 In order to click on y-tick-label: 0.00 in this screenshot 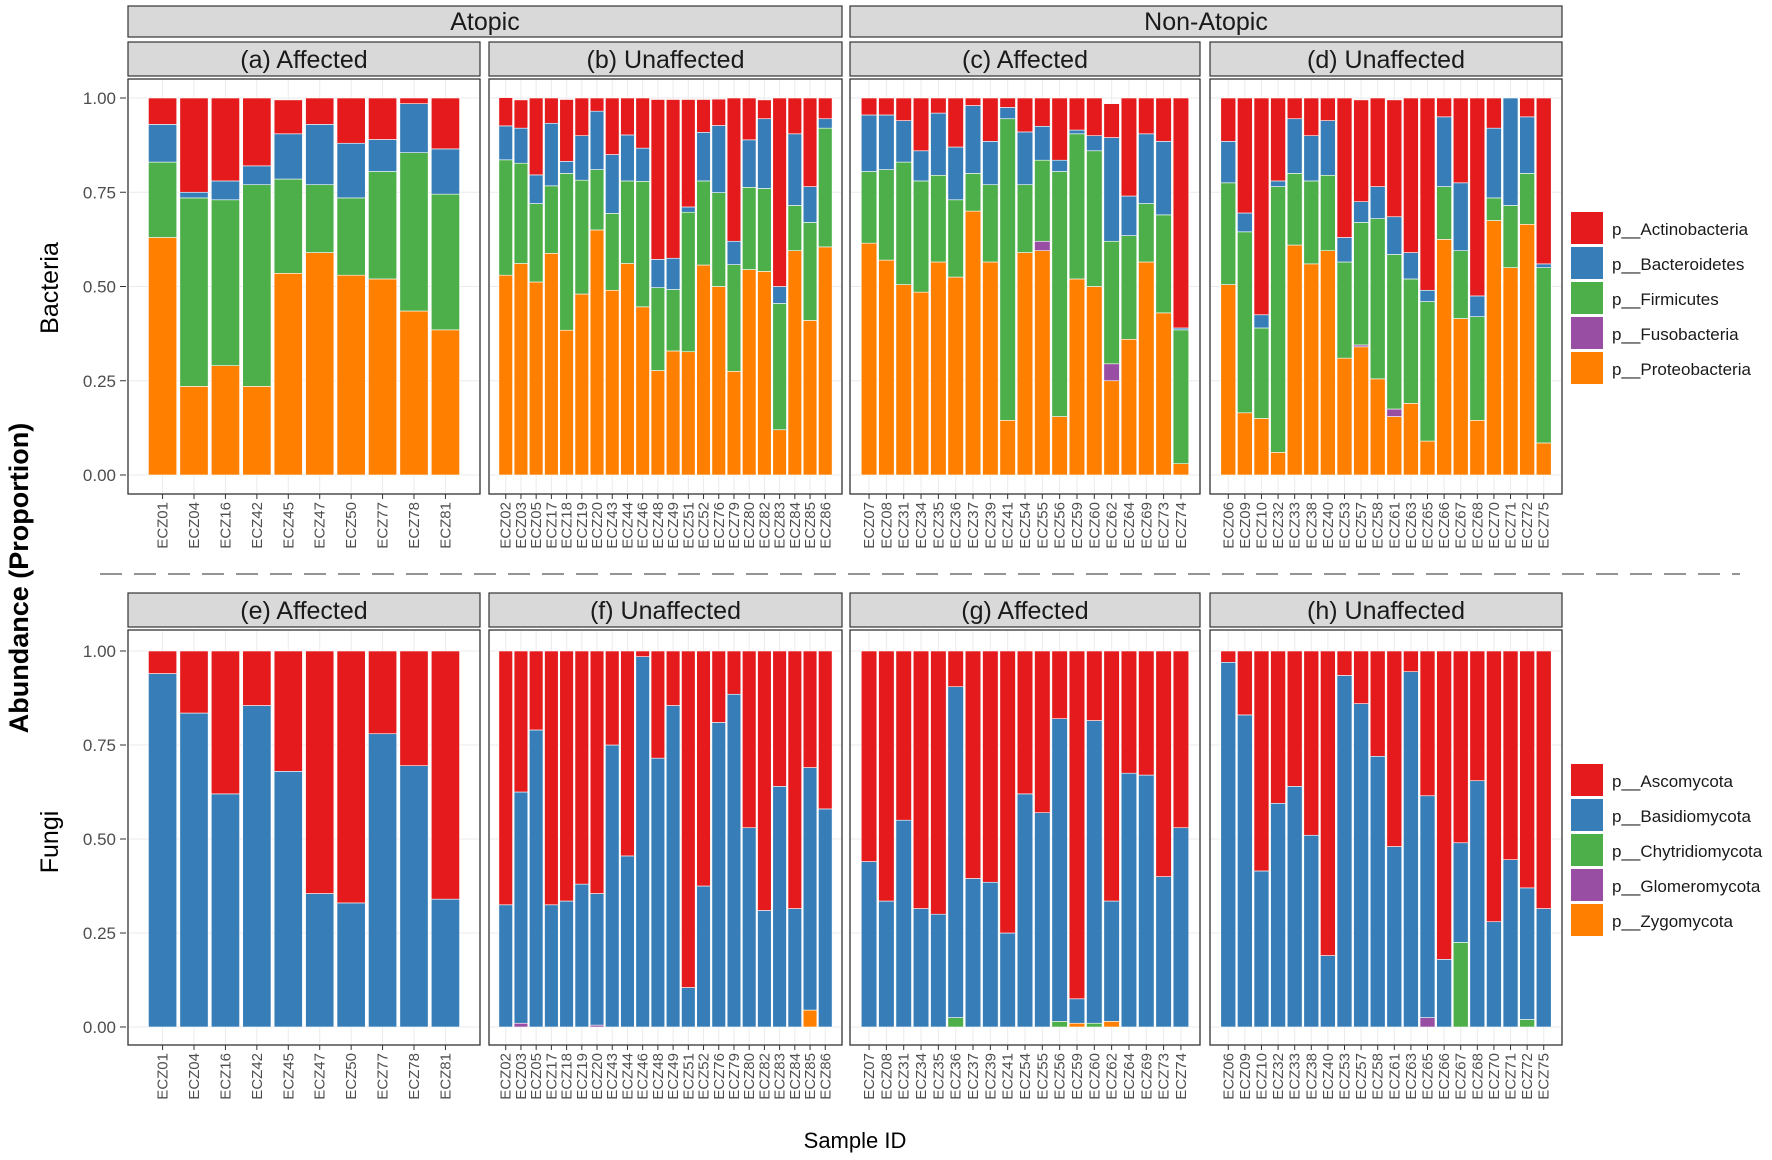, I will do `click(99, 1027)`.